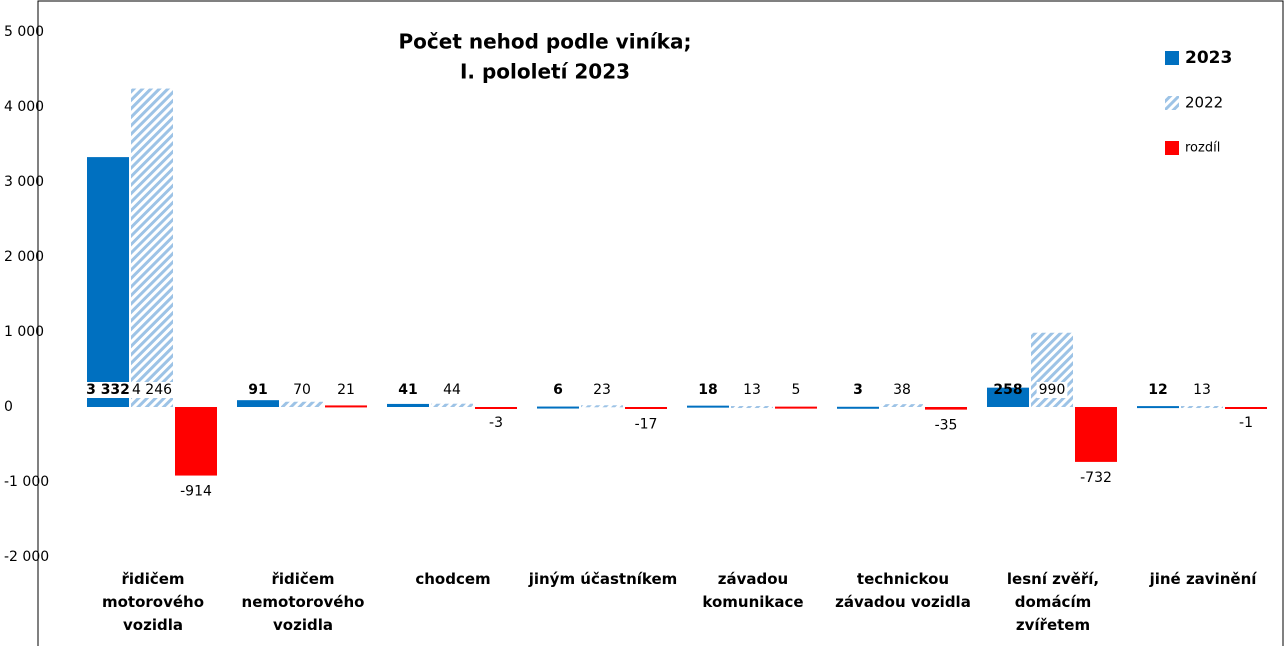 This screenshot has height=646, width=1284. What do you see at coordinates (496, 423) in the screenshot?
I see `value-label: -3` at bounding box center [496, 423].